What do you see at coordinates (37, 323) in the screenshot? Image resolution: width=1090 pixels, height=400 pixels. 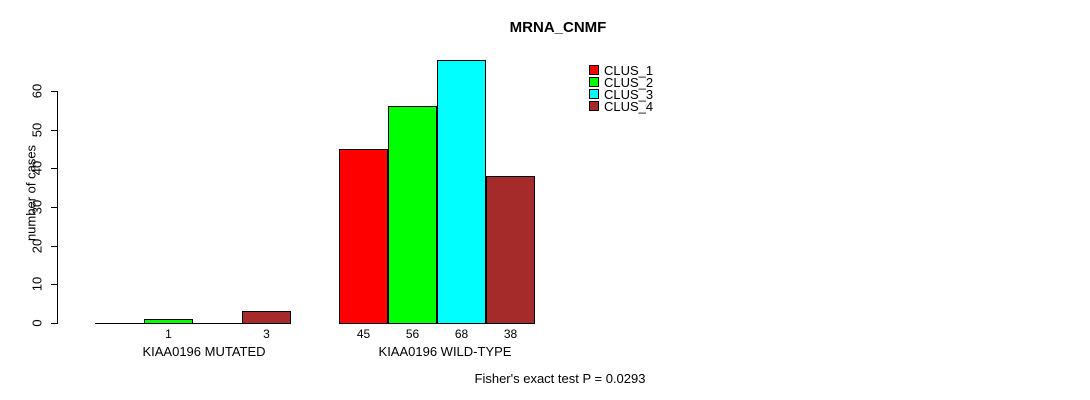 I see `y-tick-label: 0` at bounding box center [37, 323].